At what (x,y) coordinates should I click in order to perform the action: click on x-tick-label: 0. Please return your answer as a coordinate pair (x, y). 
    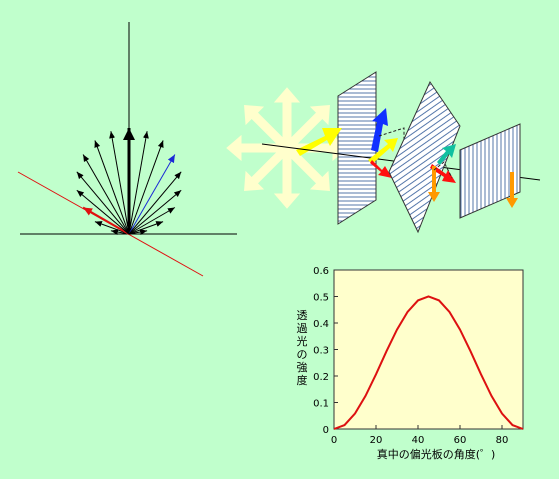
    Looking at the image, I should click on (334, 440).